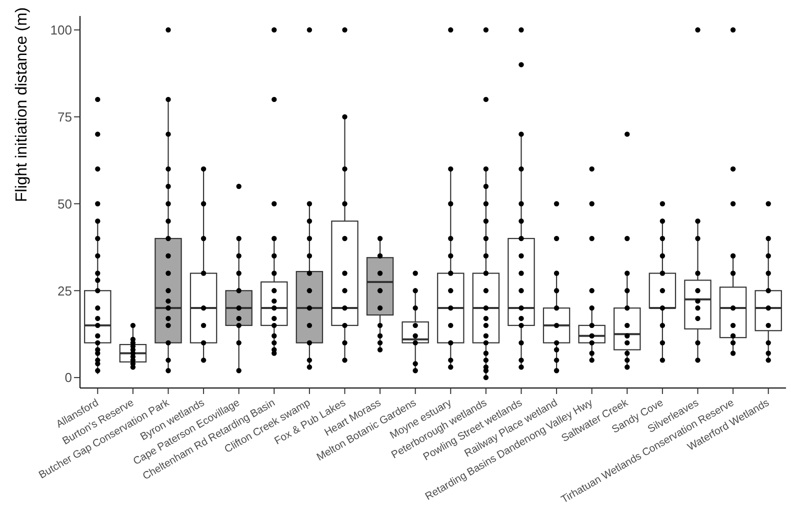 This screenshot has height=514, width=800. I want to click on y-tick-label: 50, so click(65, 204).